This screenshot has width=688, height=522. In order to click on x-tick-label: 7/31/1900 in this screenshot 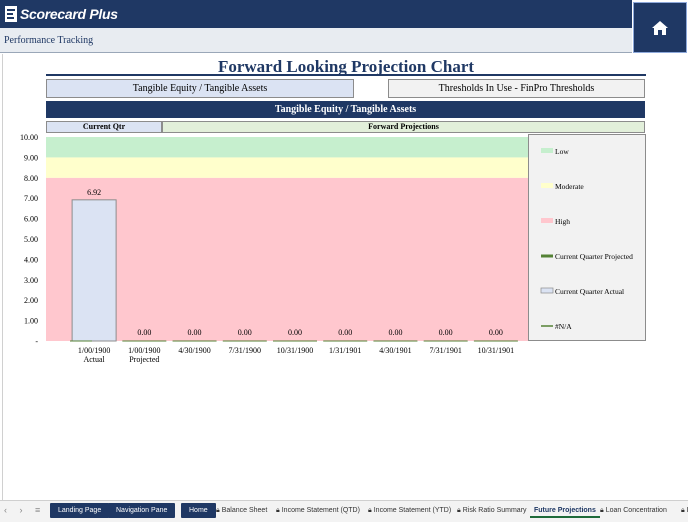, I will do `click(245, 350)`.